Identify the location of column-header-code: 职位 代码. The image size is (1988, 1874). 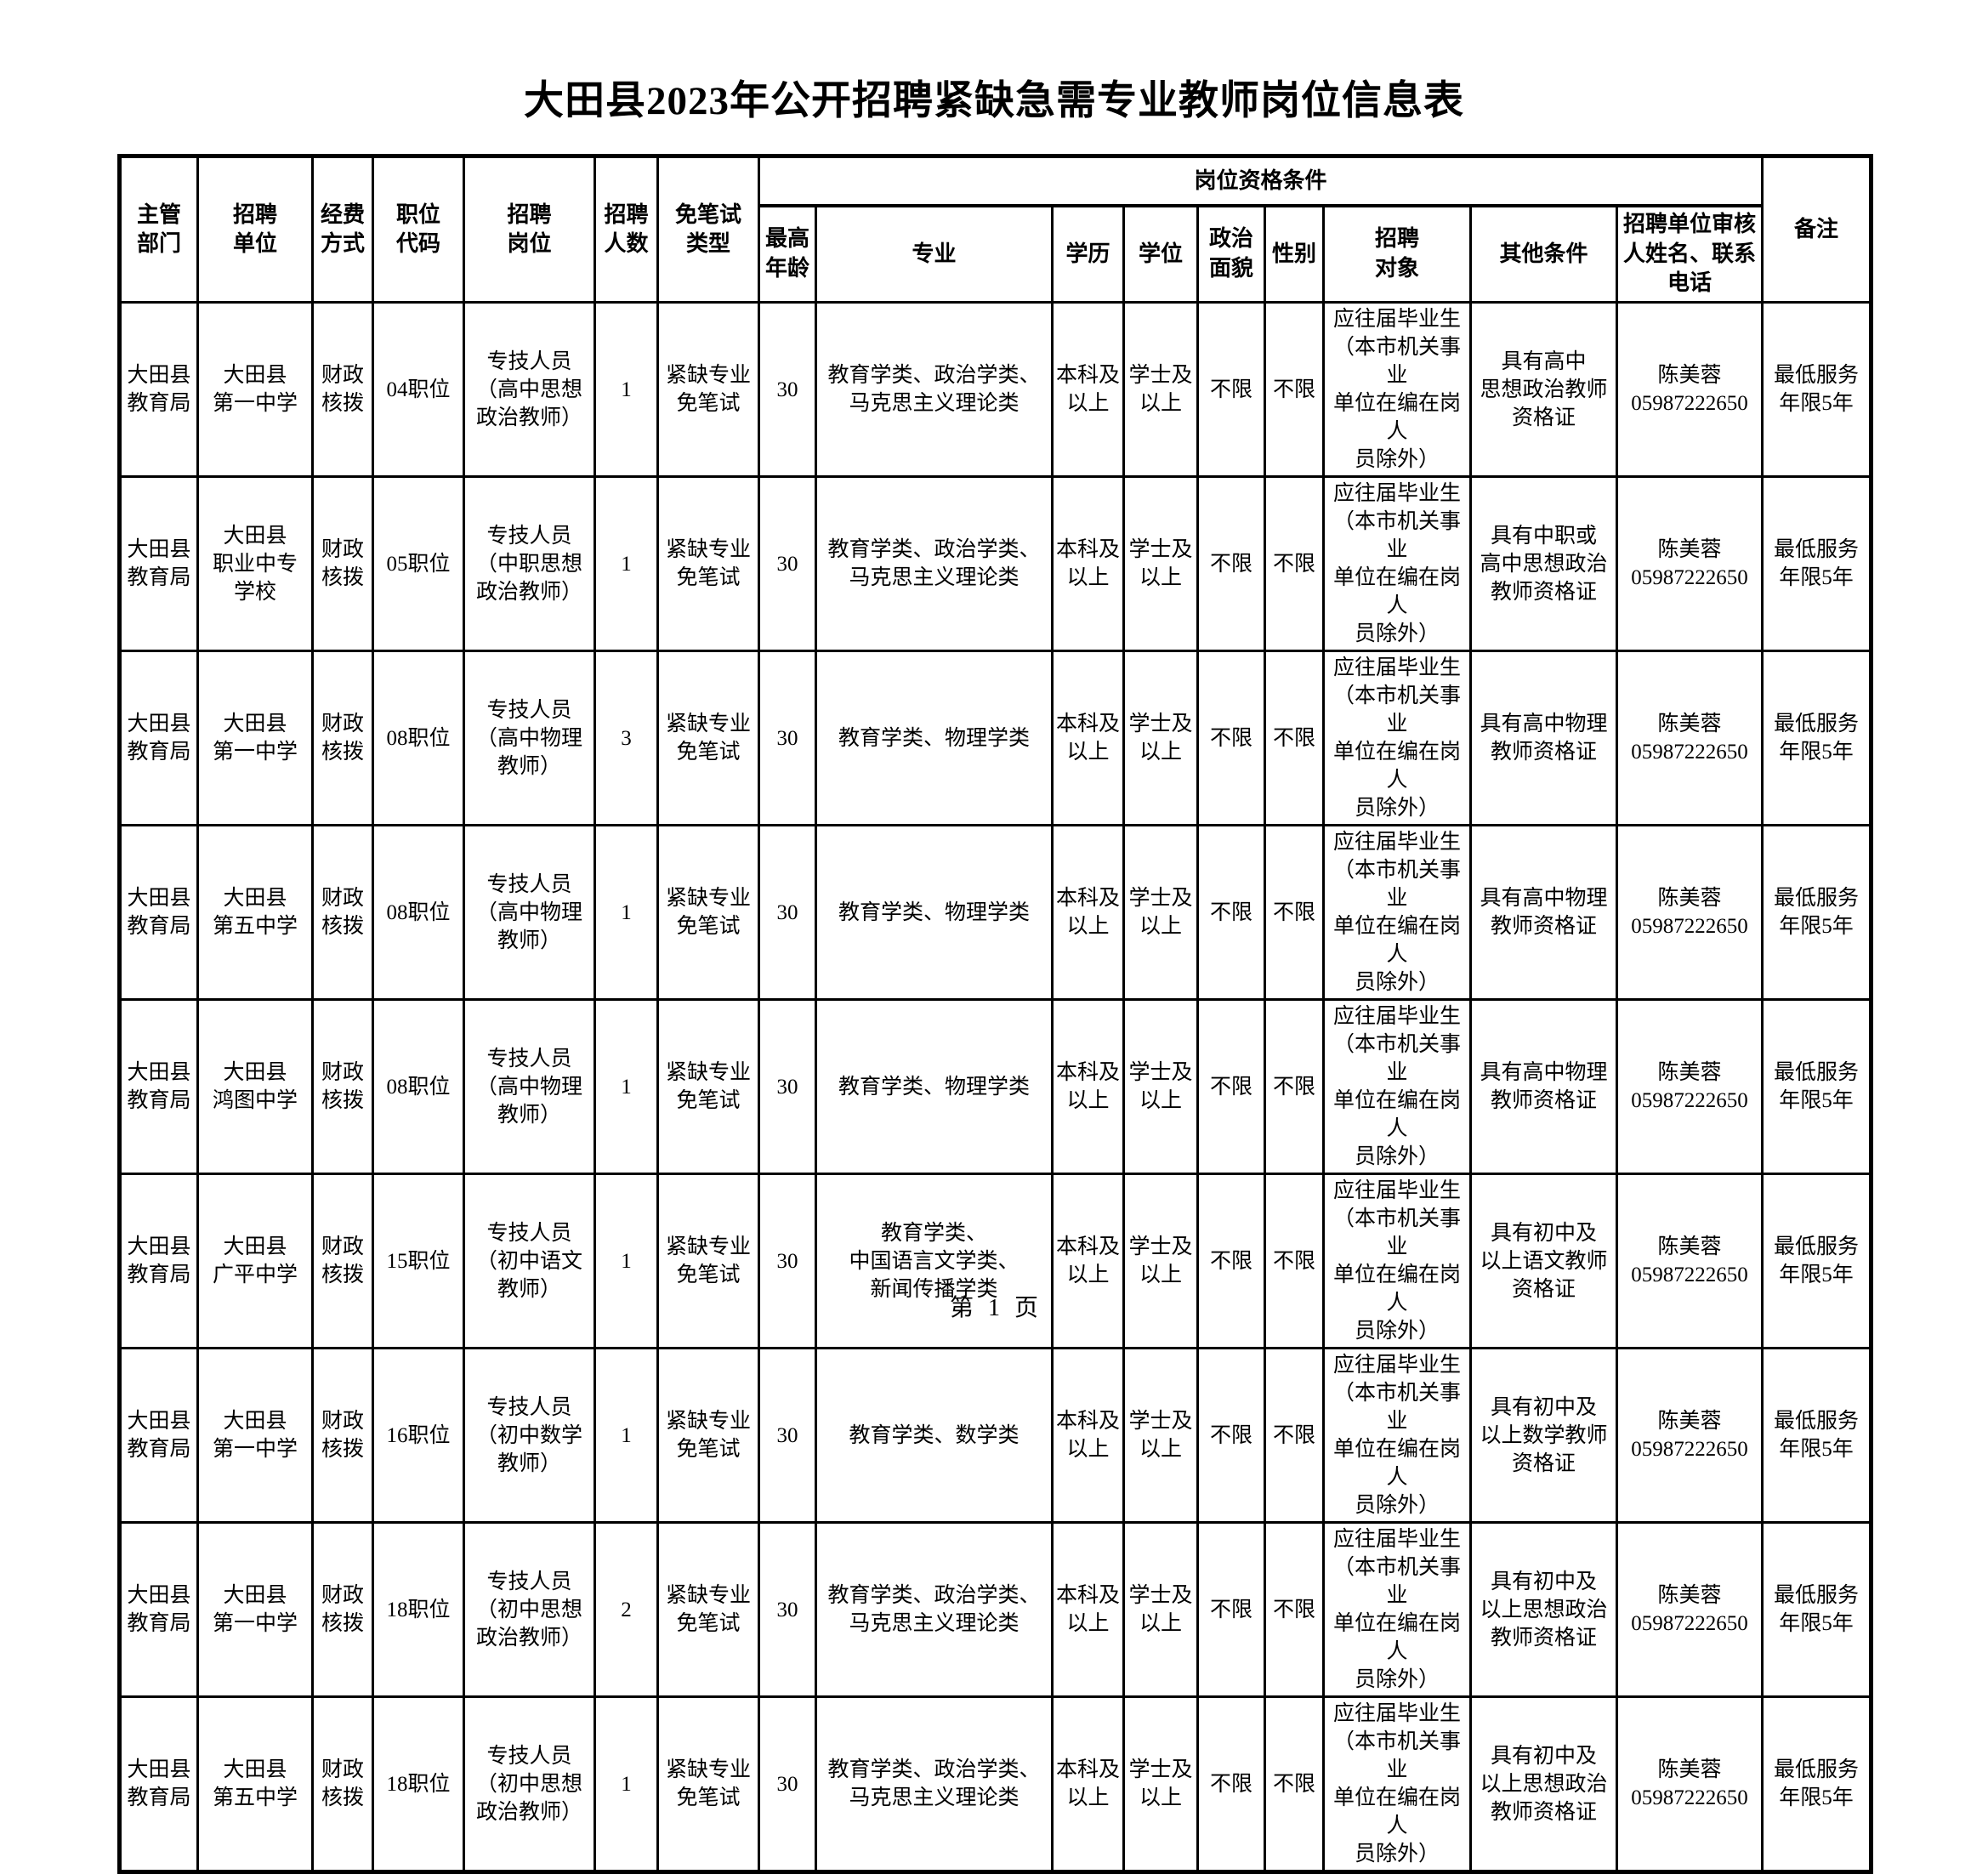
(418, 229).